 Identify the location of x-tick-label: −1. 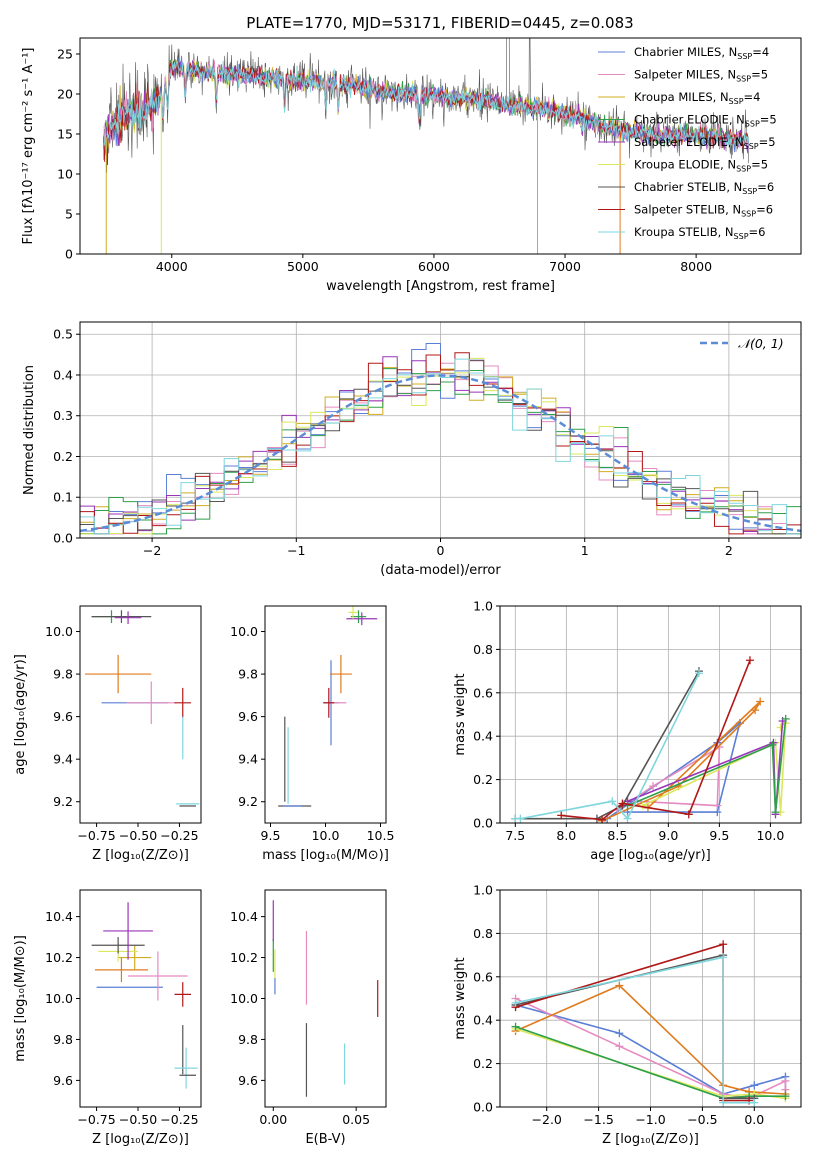
(296, 550).